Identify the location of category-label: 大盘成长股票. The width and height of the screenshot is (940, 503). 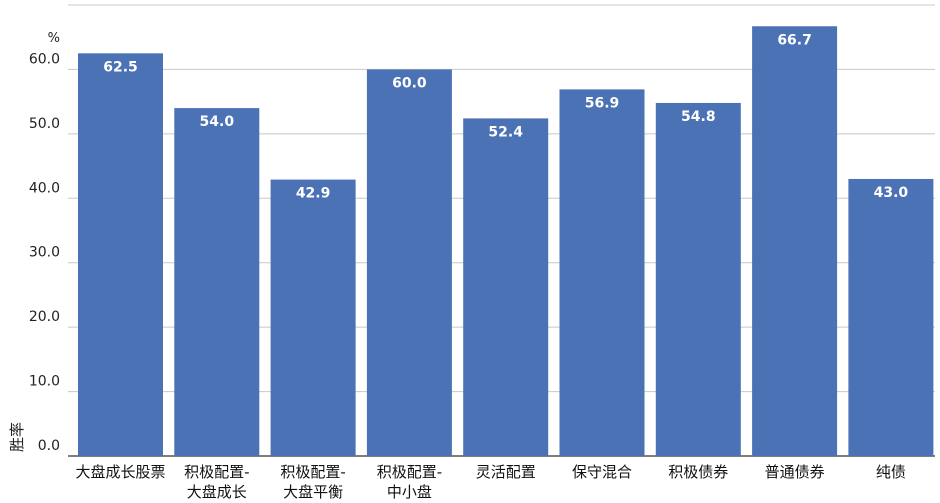
(120, 472).